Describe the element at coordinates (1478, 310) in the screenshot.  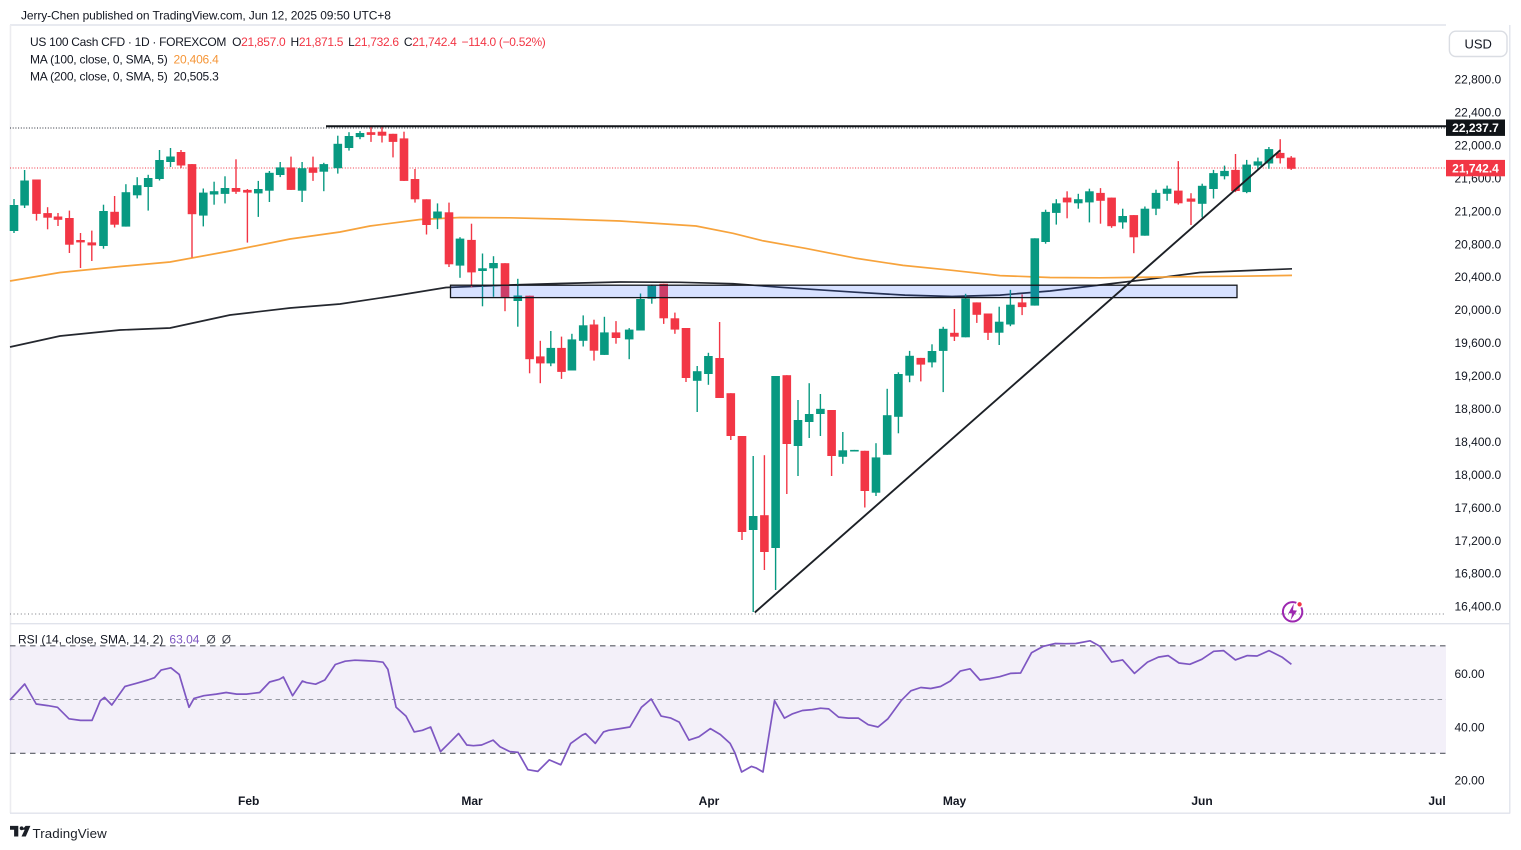
I see `svg-text: 20,000.0` at that location.